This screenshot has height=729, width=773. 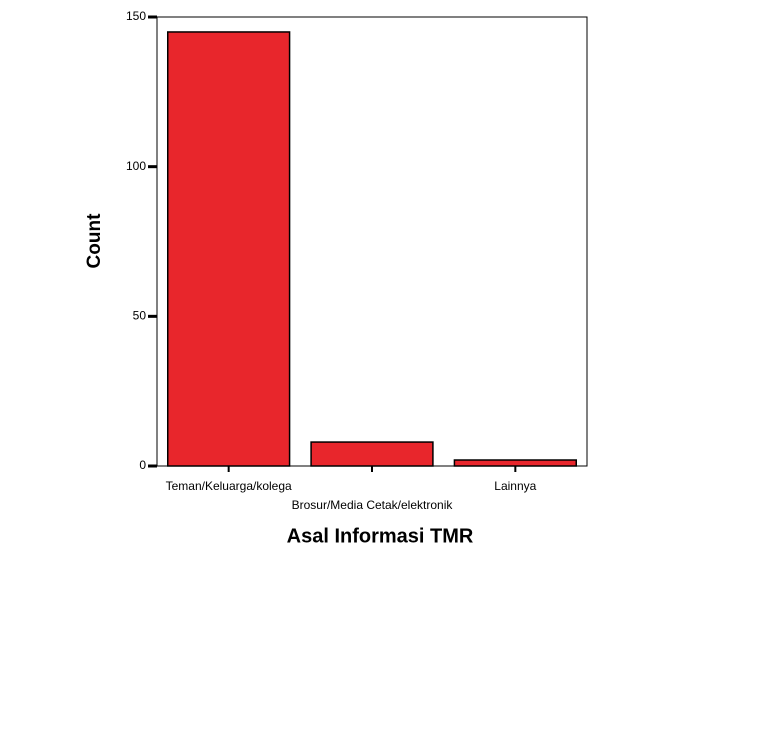 What do you see at coordinates (136, 16) in the screenshot?
I see `y-tick-label: 150` at bounding box center [136, 16].